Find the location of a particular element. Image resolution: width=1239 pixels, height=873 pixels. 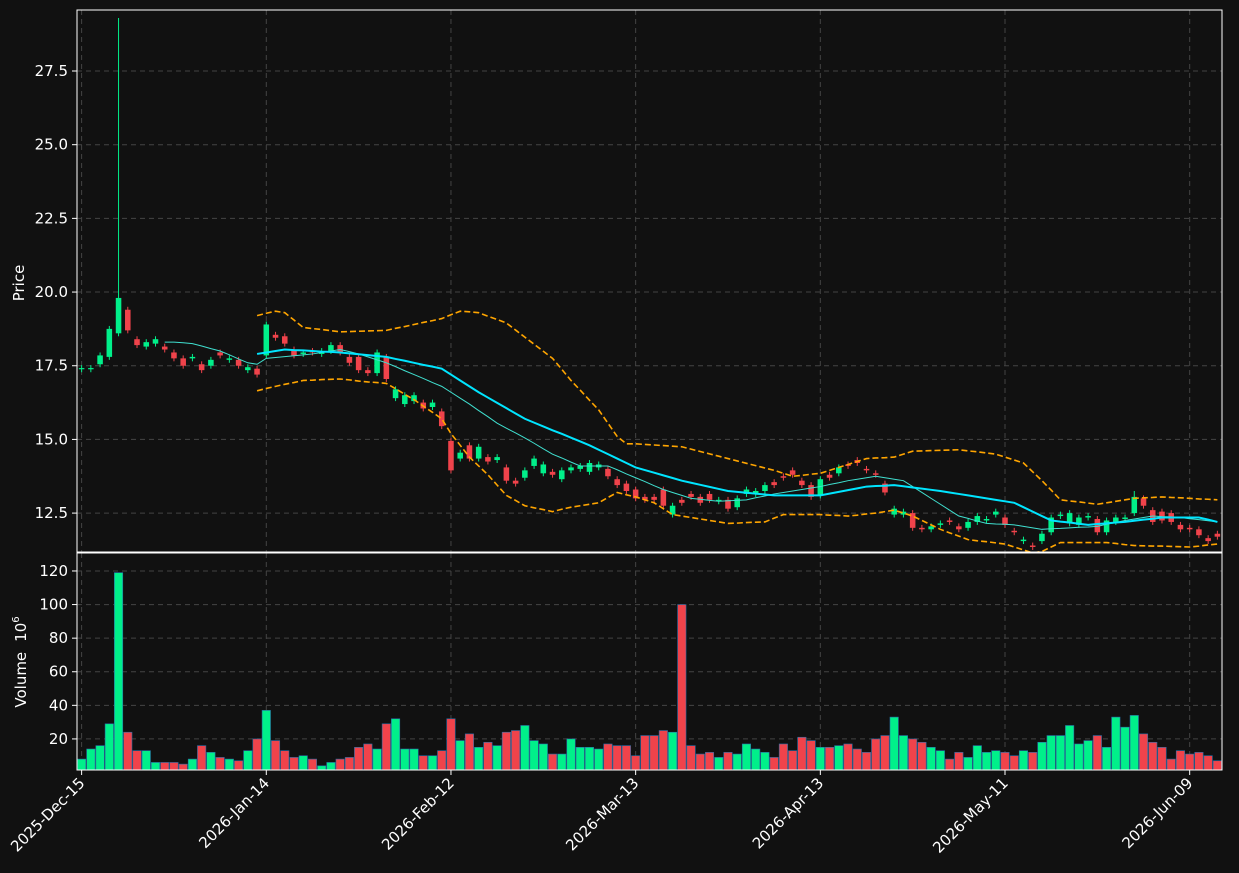

y-tick-label: 15.0 is located at coordinates (51, 439).